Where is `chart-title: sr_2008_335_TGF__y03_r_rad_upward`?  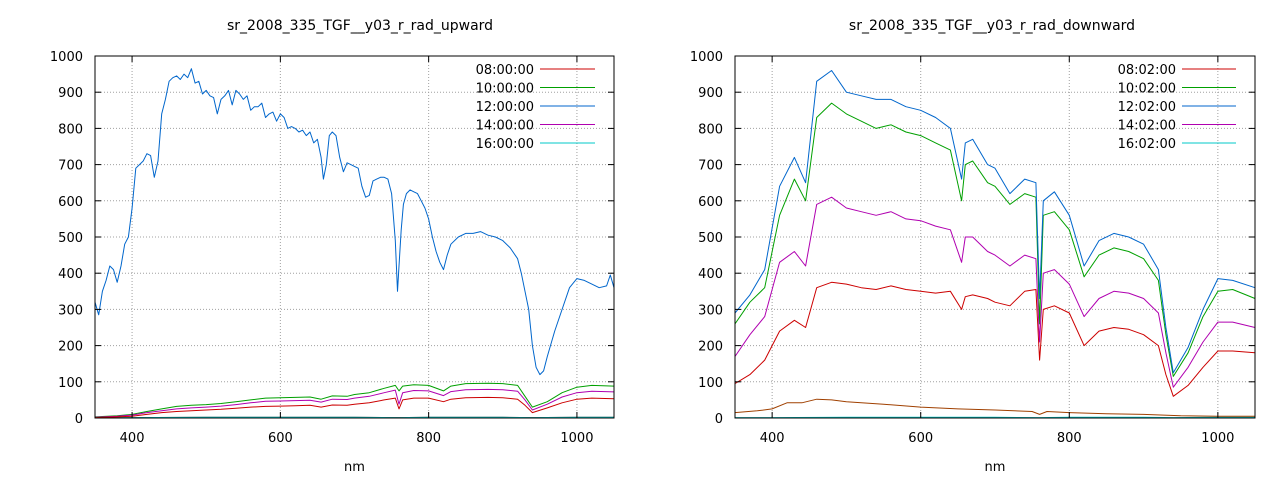
chart-title: sr_2008_335_TGF__y03_r_rad_upward is located at coordinates (360, 26).